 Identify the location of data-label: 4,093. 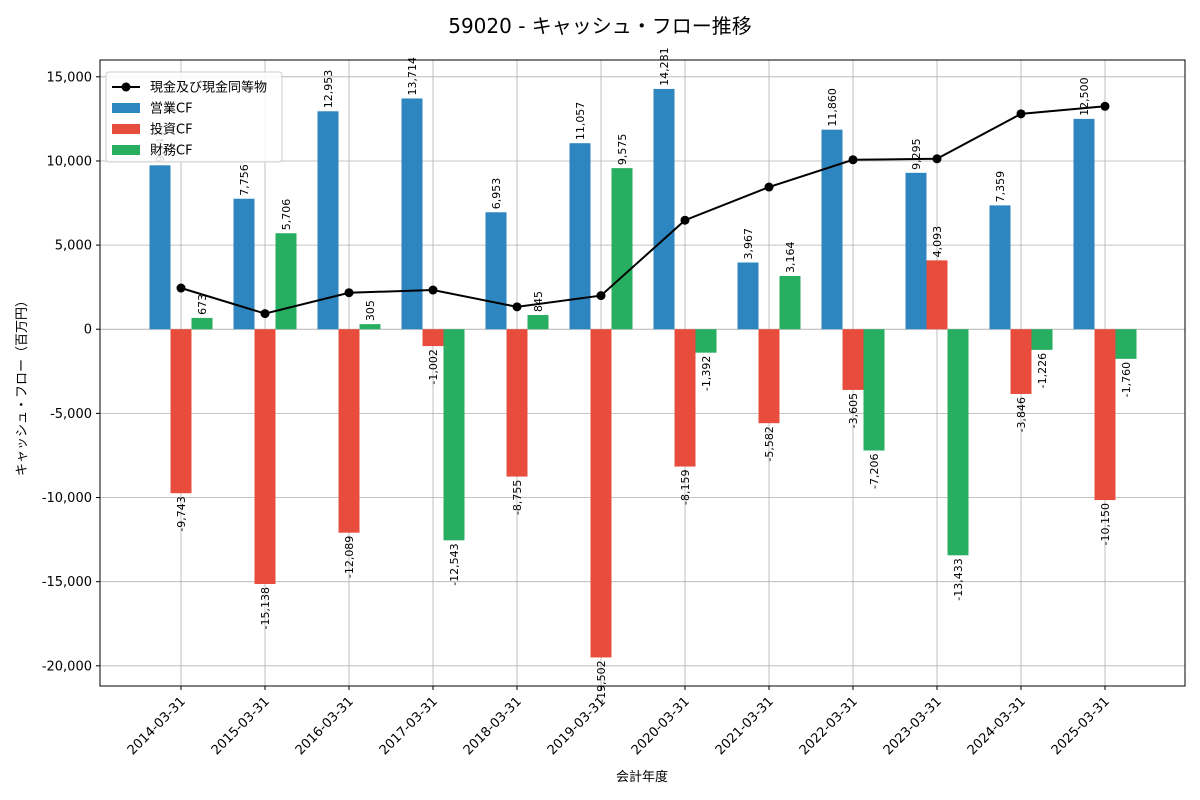
(937, 242).